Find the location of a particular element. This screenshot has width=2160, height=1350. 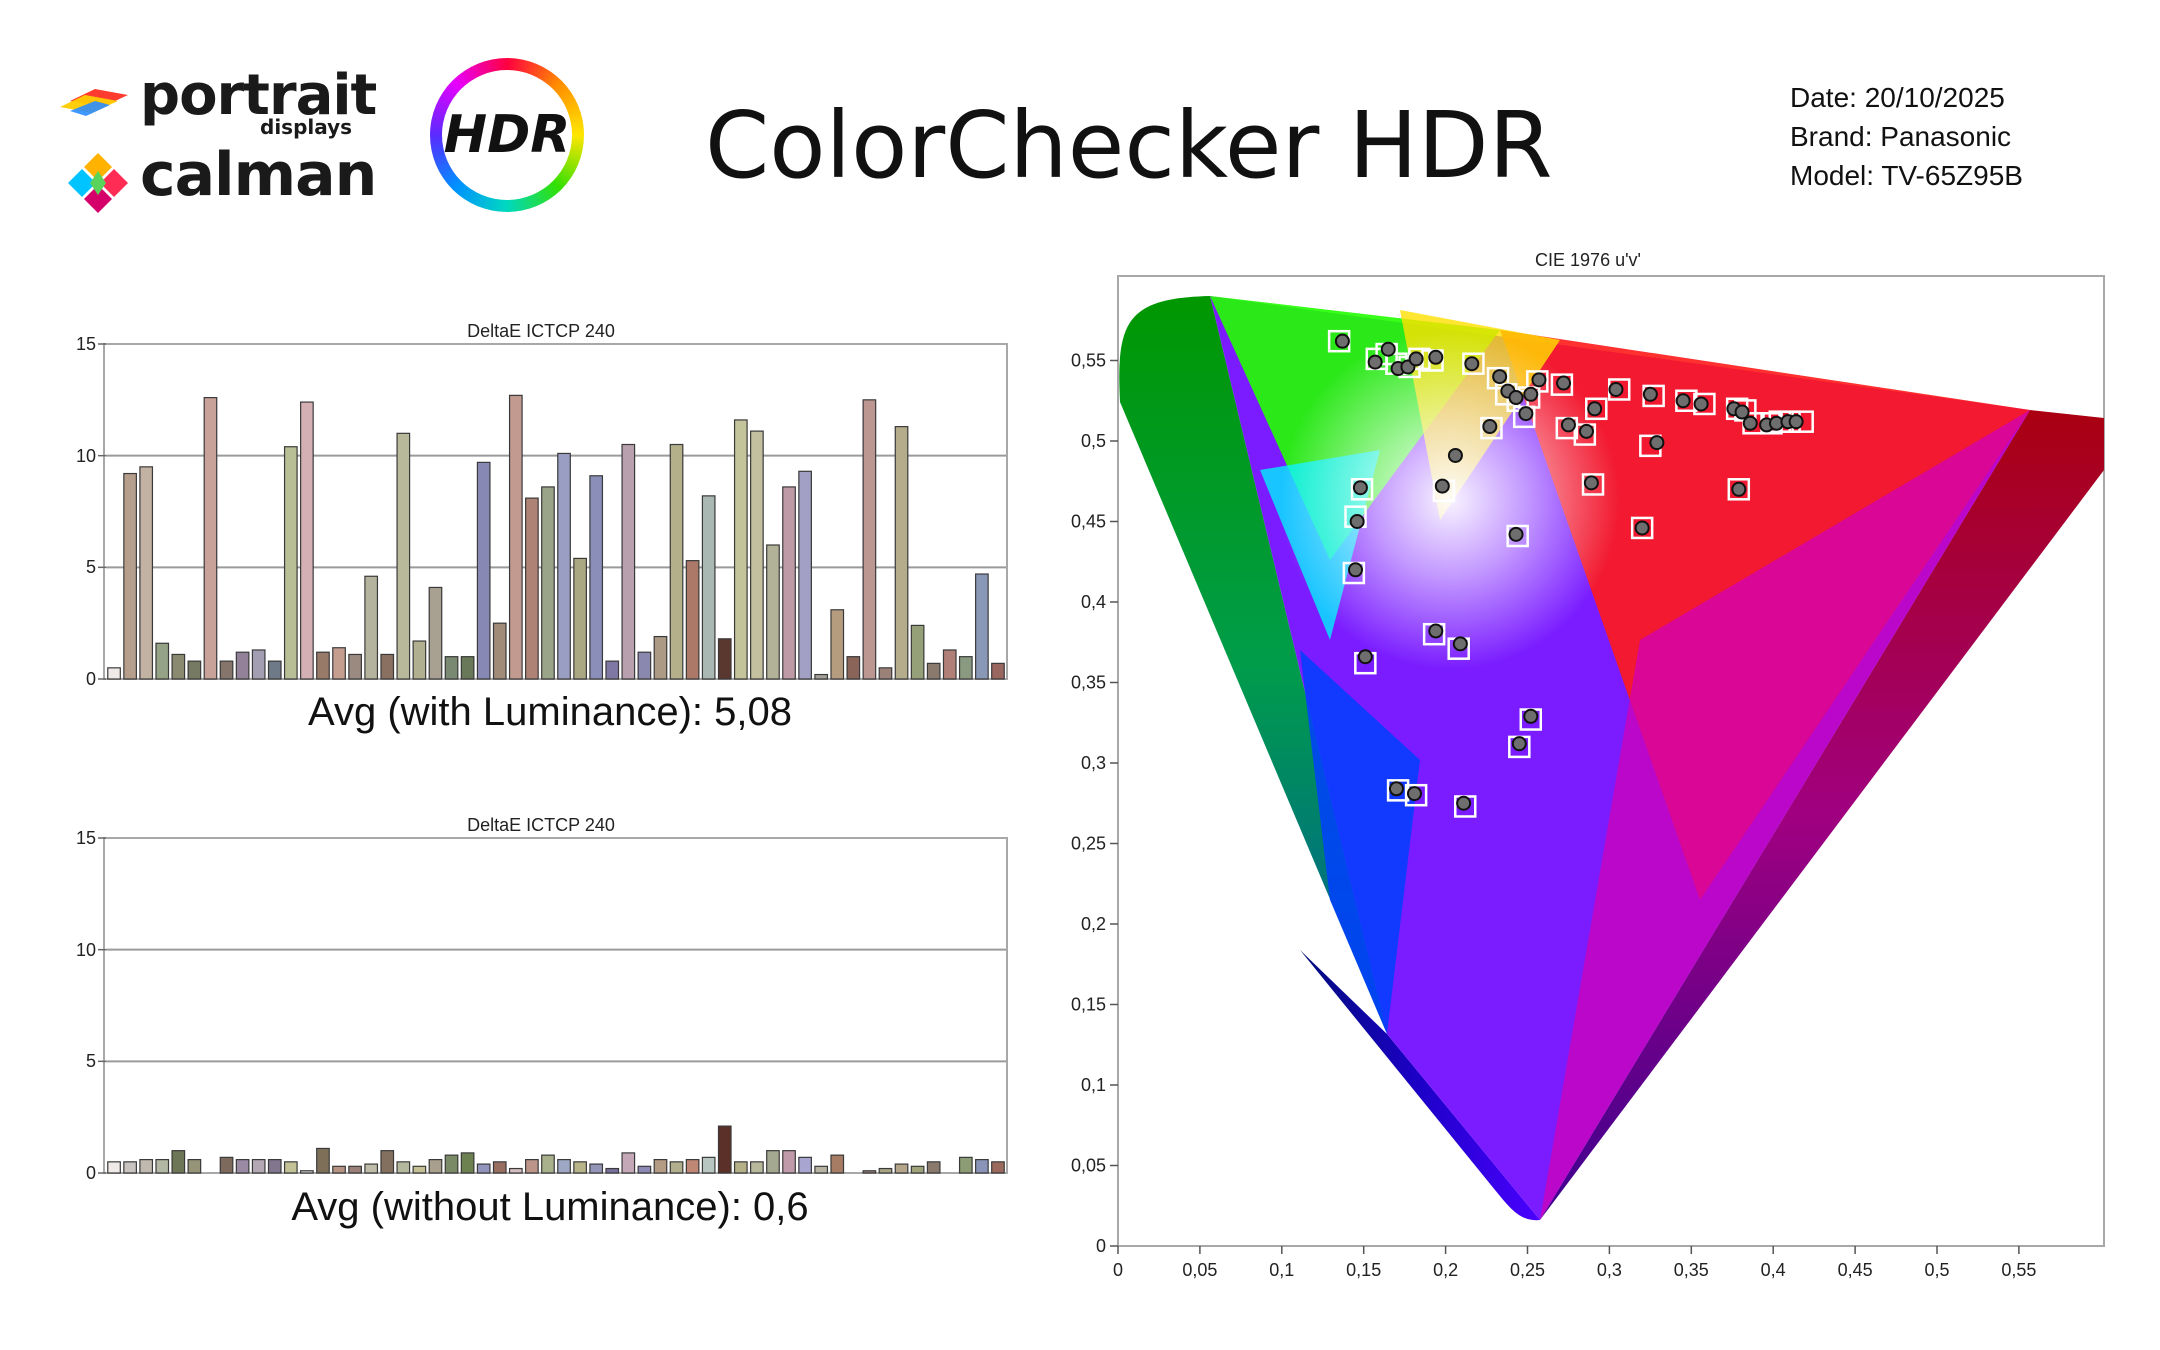

locus-blue-band is located at coordinates (1420, 1085).